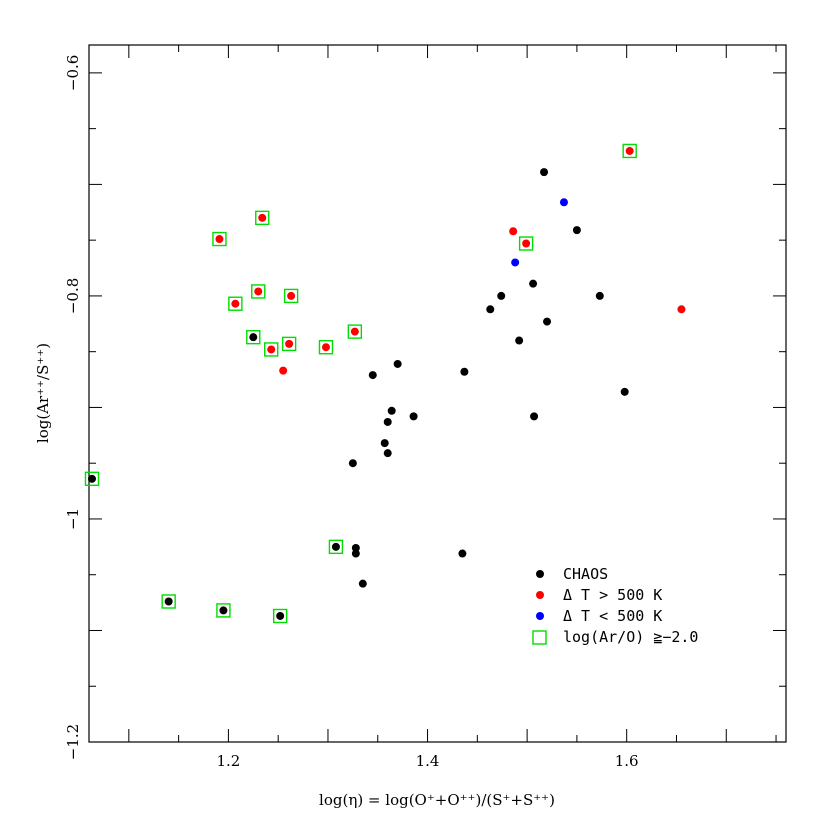 This screenshot has height=830, width=830. What do you see at coordinates (627, 761) in the screenshot?
I see `x-tick-label: 1.6` at bounding box center [627, 761].